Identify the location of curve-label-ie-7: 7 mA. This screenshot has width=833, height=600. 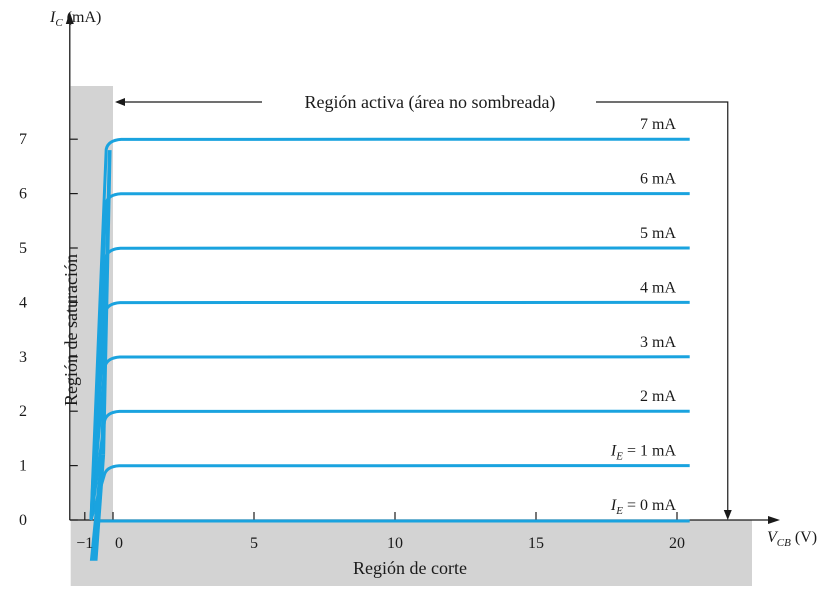
(658, 124).